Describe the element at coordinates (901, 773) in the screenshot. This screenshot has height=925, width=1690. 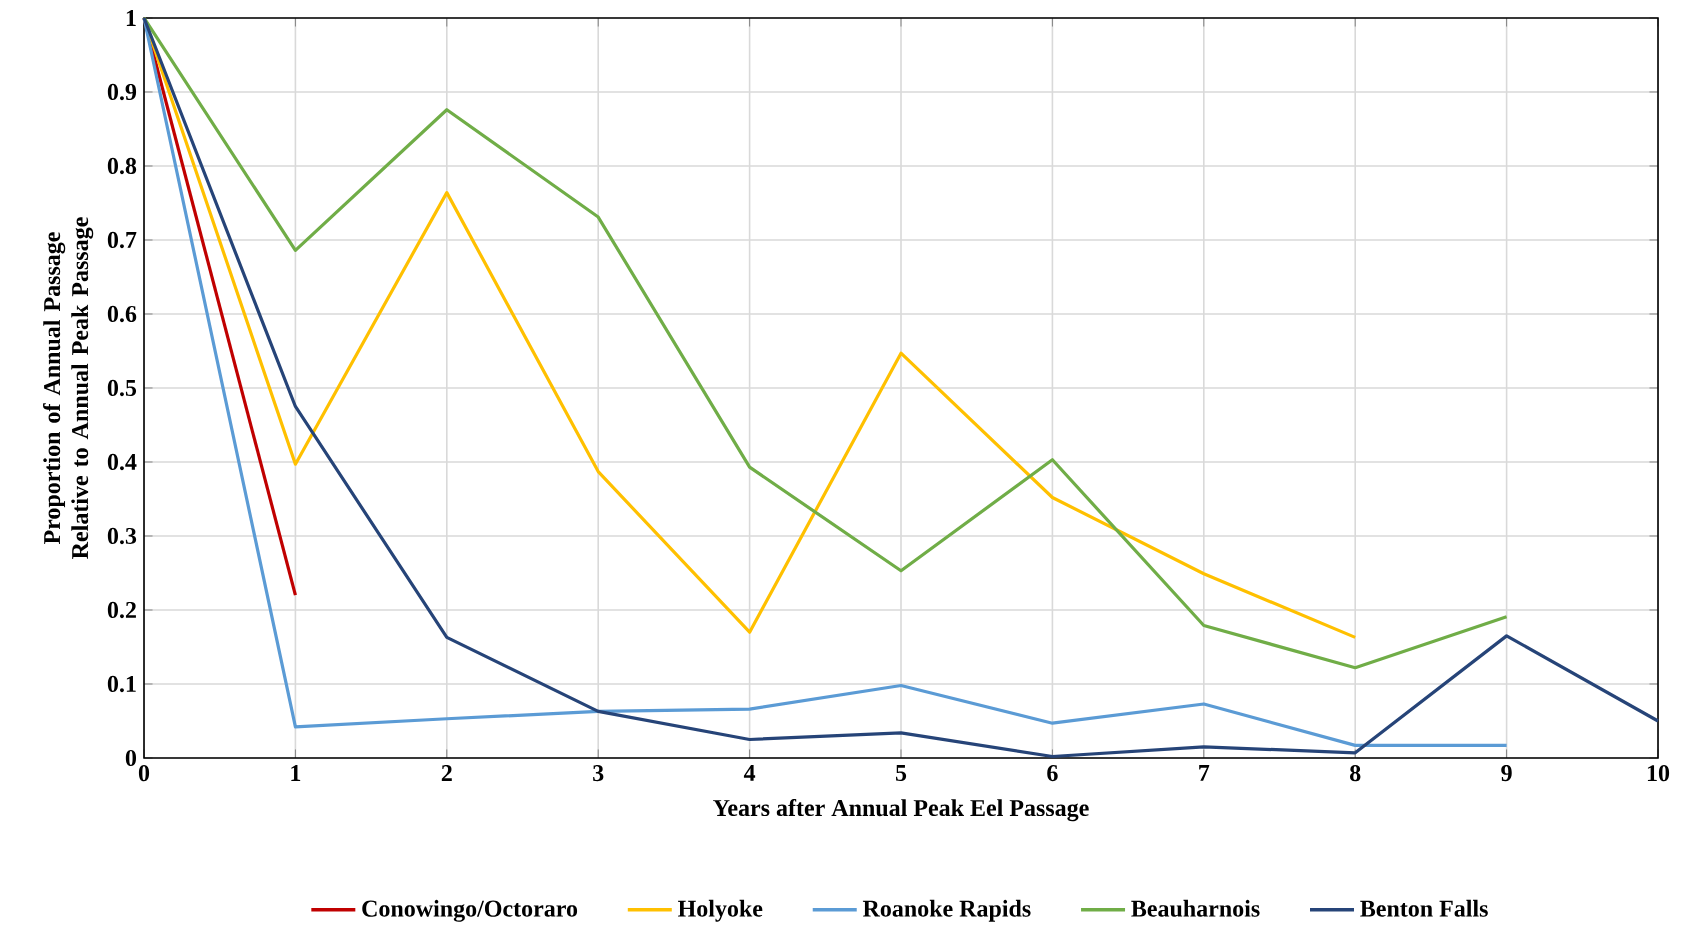
I see `x-tick-label: 5` at that location.